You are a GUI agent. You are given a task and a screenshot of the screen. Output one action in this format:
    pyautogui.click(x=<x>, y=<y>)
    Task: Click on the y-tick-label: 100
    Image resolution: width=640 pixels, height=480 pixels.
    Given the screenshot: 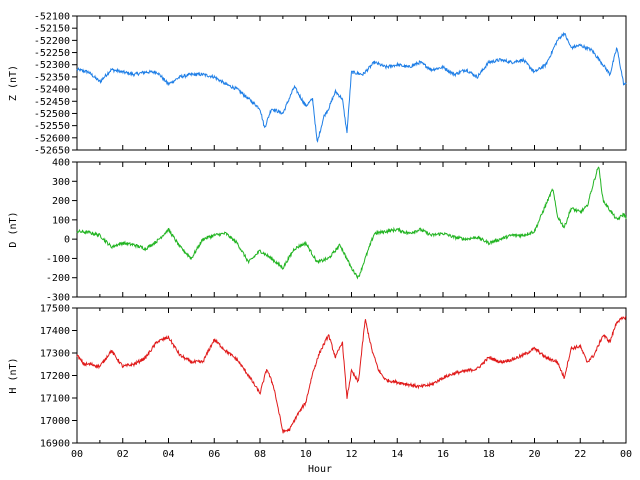 What is the action you would take?
    pyautogui.click(x=61, y=220)
    